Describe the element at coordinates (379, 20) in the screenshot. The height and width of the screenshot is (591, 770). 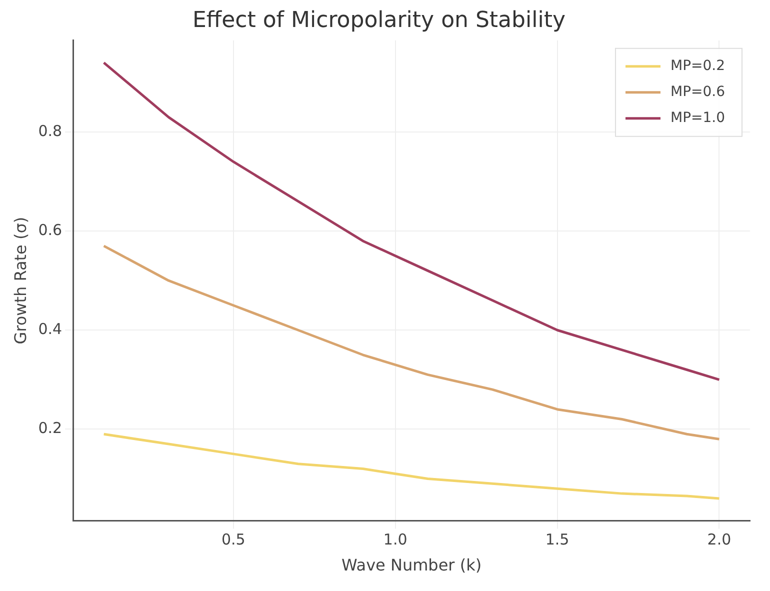
I see `chart-title: Effect of Micropolarity on Stability` at that location.